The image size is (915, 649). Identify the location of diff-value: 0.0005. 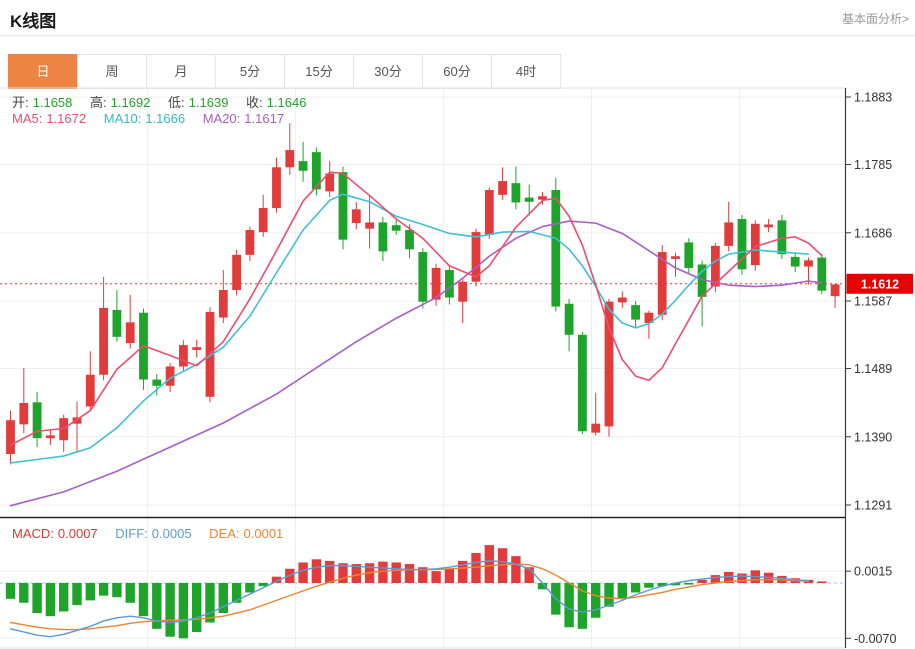
(171, 533).